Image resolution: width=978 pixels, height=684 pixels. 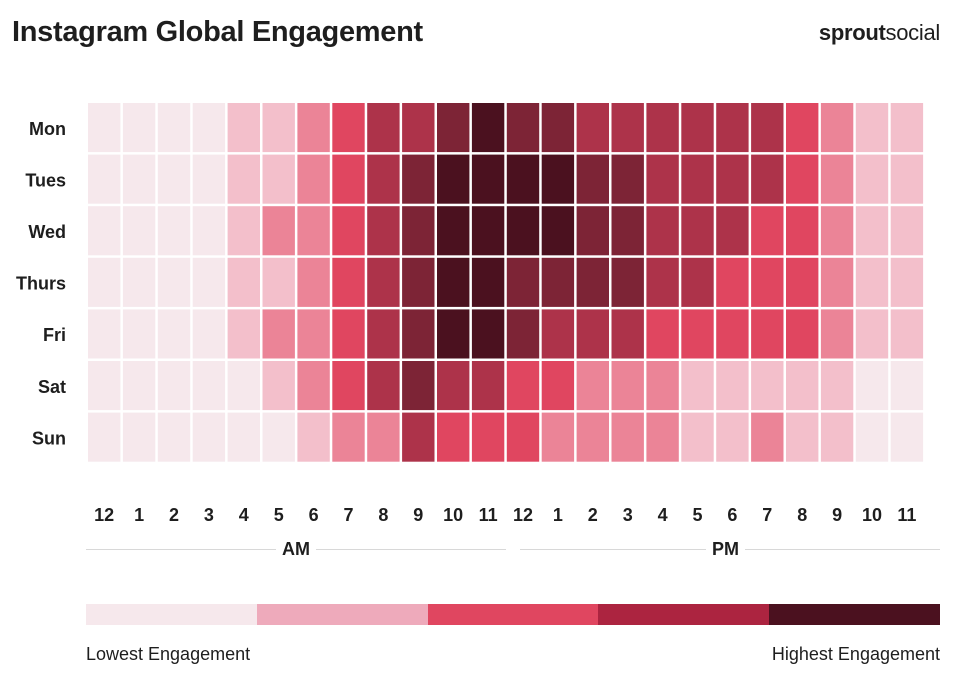 What do you see at coordinates (314, 515) in the screenshot?
I see `hour-label: 6` at bounding box center [314, 515].